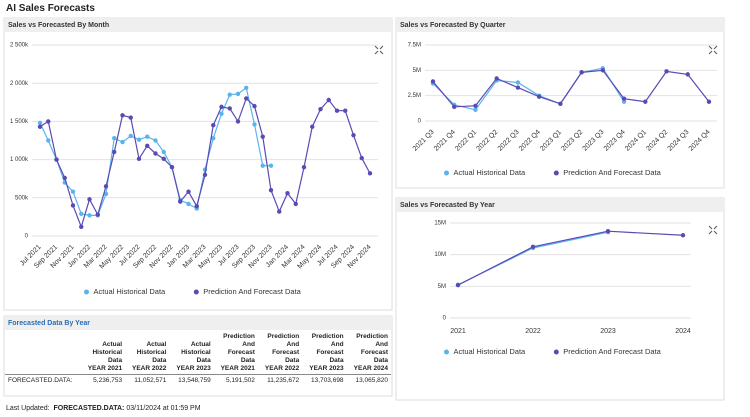 This screenshot has height=417, width=750. Describe the element at coordinates (50, 8) in the screenshot. I see `page-title: AI Sales Forecasts` at that location.